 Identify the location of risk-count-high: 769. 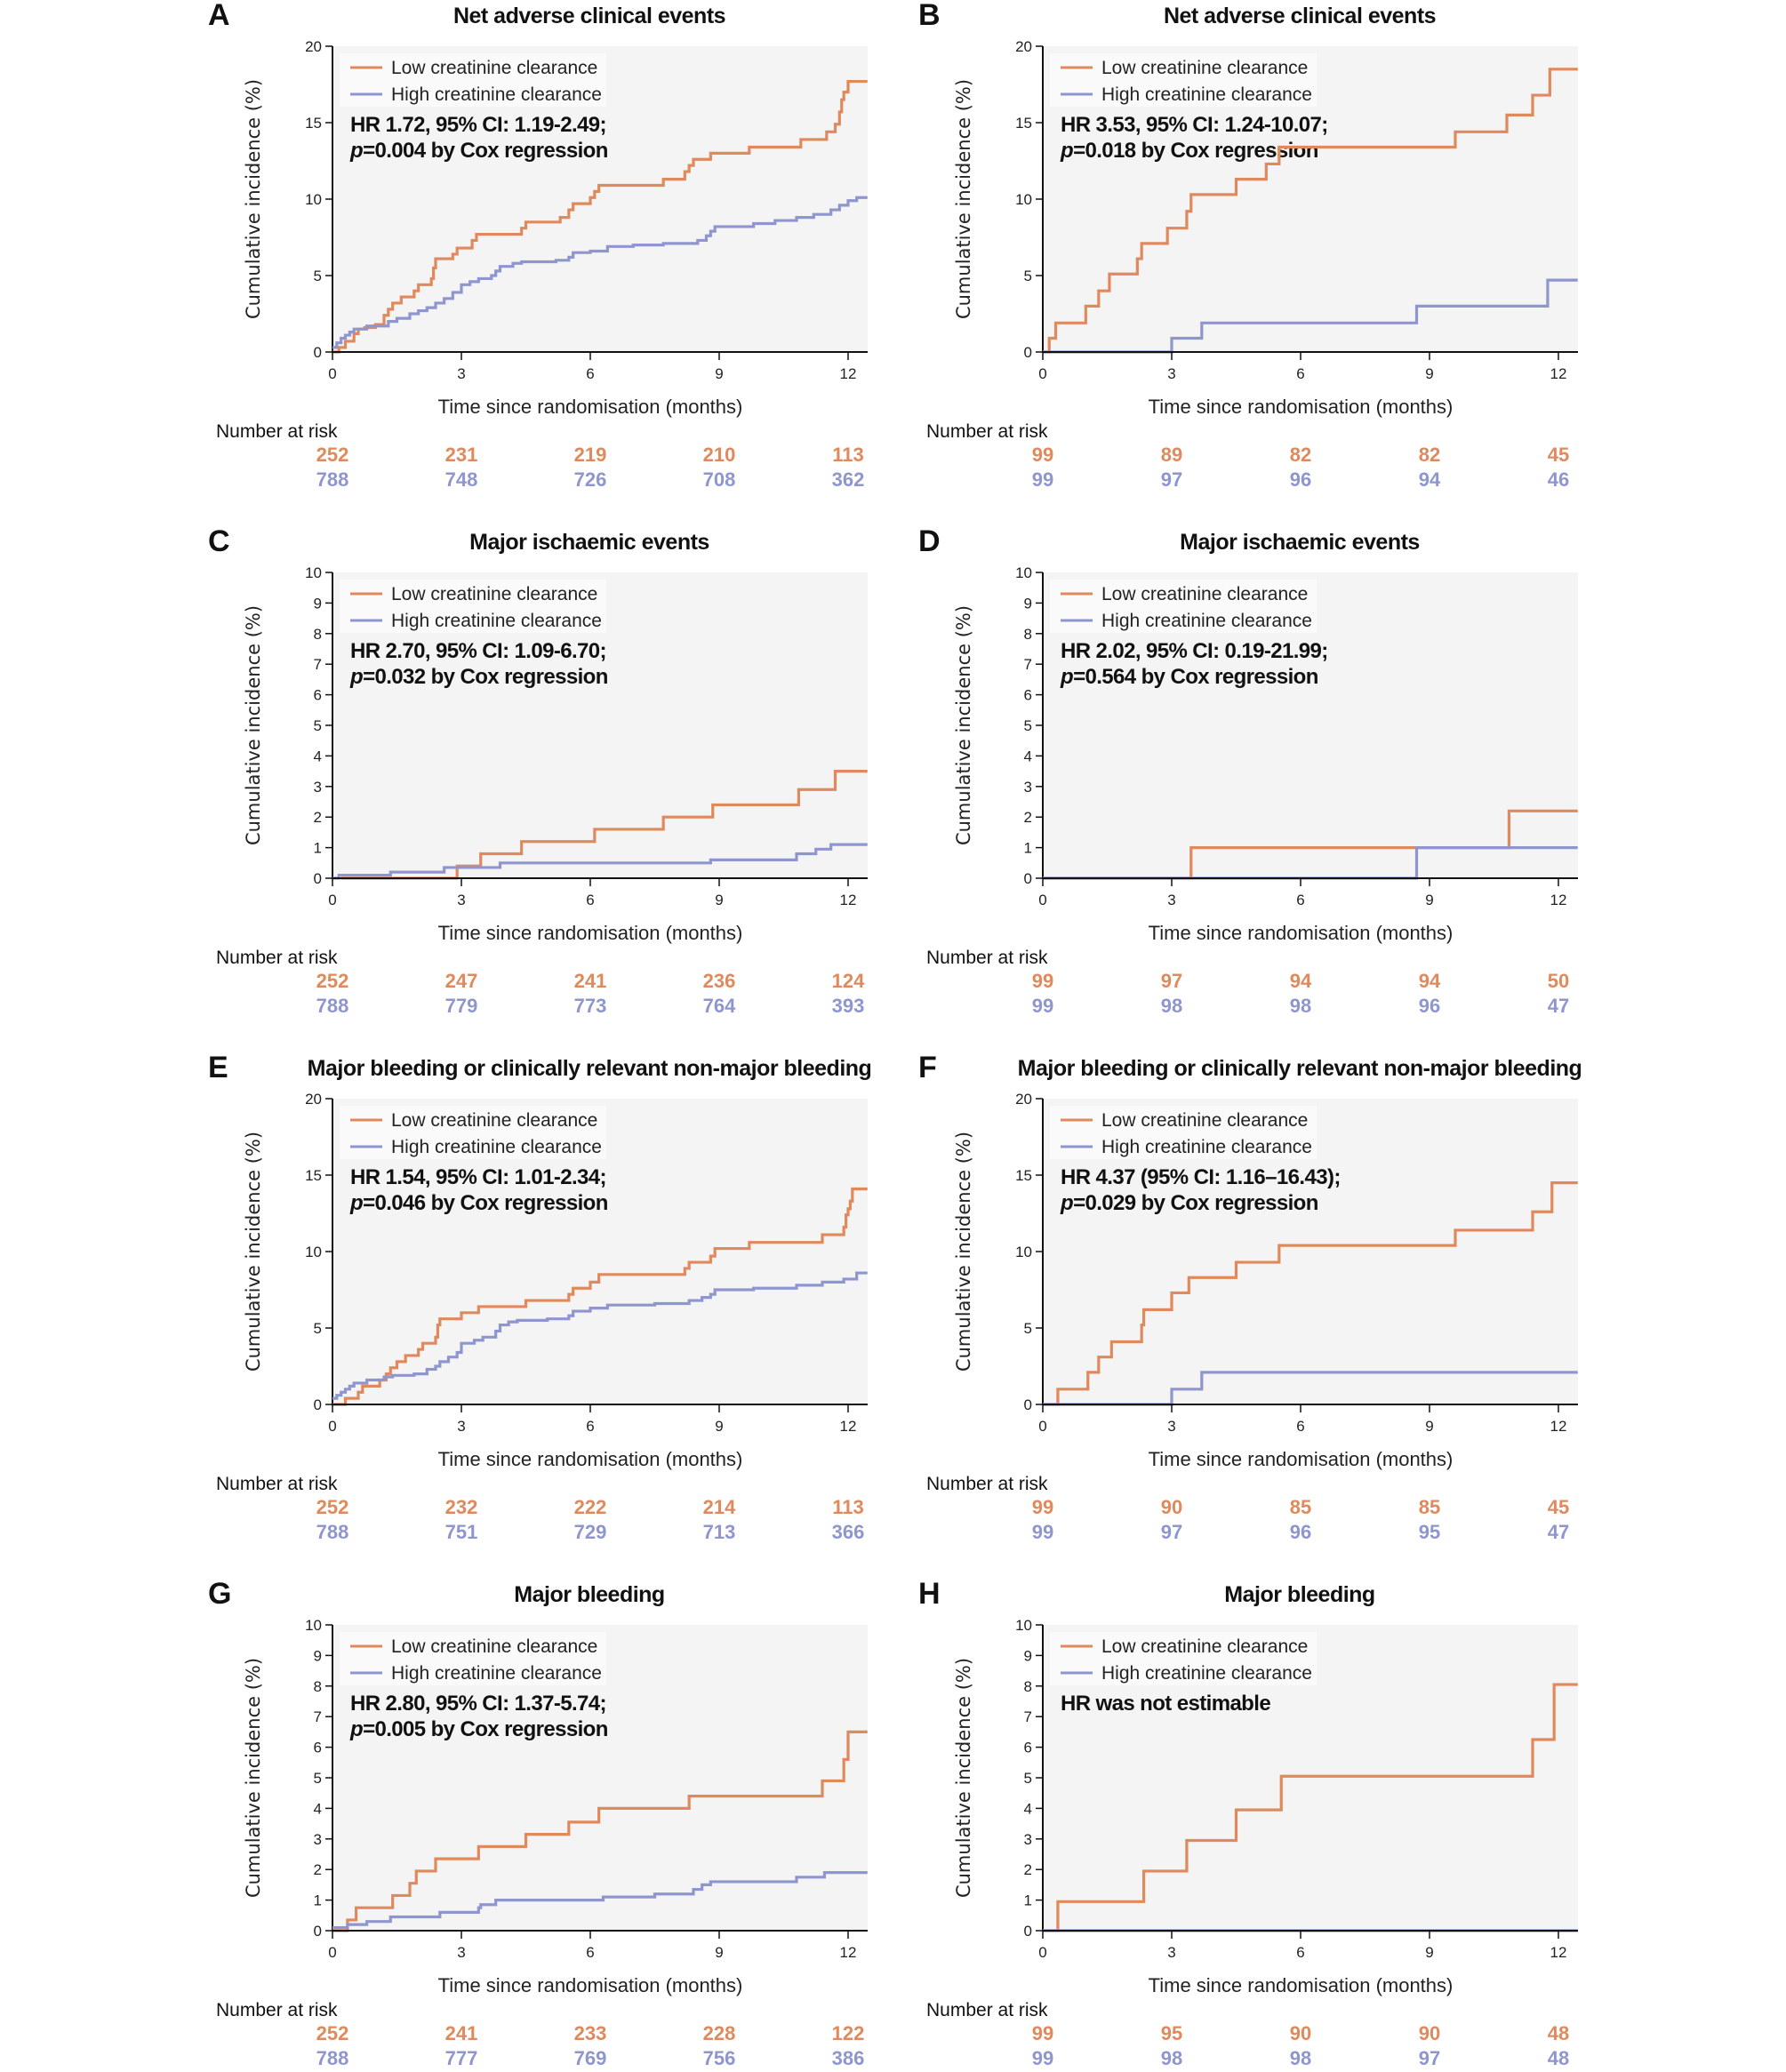
(590, 2058).